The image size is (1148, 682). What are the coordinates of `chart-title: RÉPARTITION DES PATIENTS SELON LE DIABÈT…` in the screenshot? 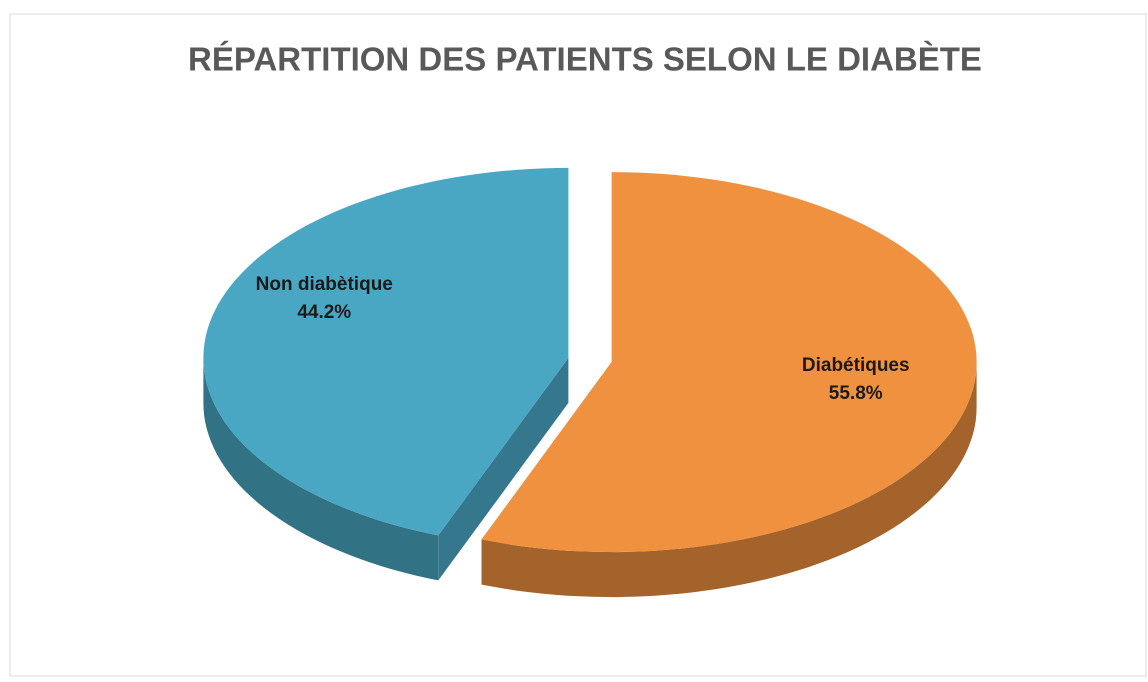 It's located at (585, 59).